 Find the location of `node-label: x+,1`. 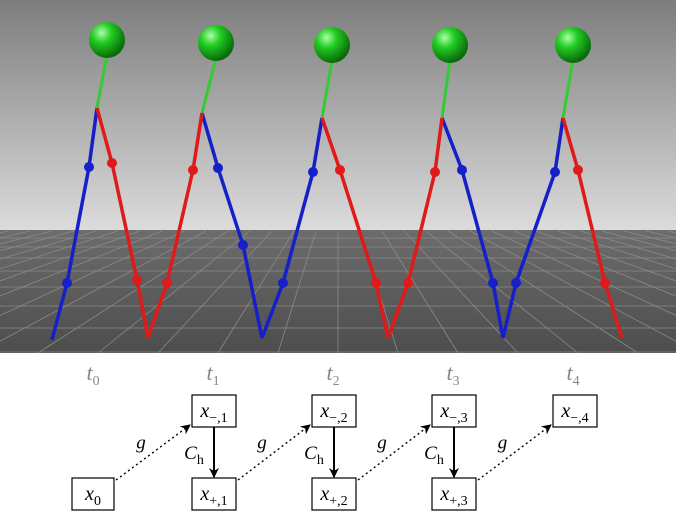

node-label: x+,1 is located at coordinates (213, 496).